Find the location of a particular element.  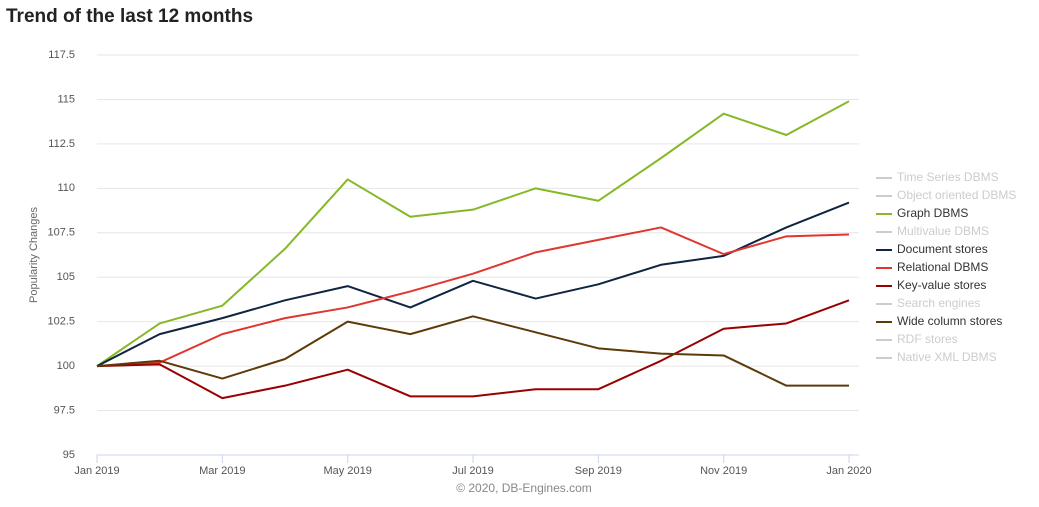

y-tick-label: 97.5 is located at coordinates (64, 410).